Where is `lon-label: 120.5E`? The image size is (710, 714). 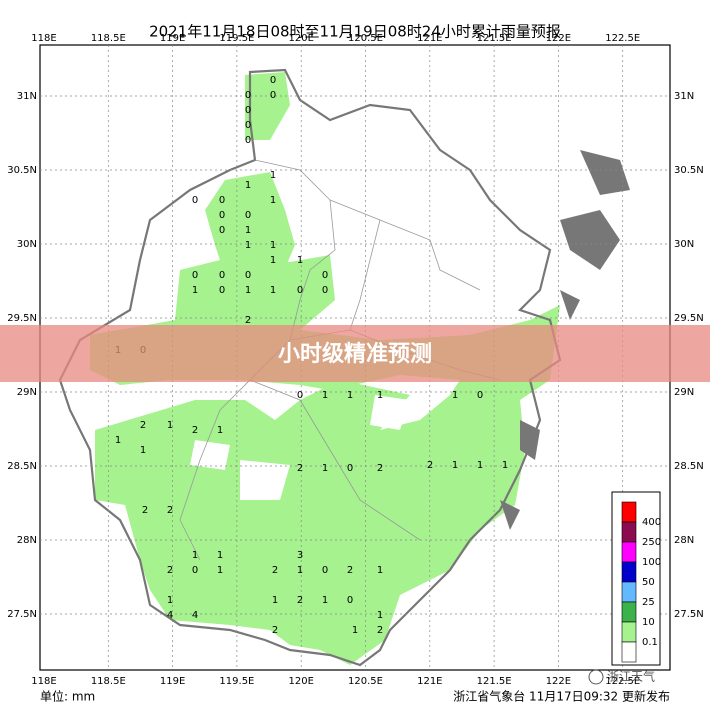 lon-label: 120.5E is located at coordinates (365, 38).